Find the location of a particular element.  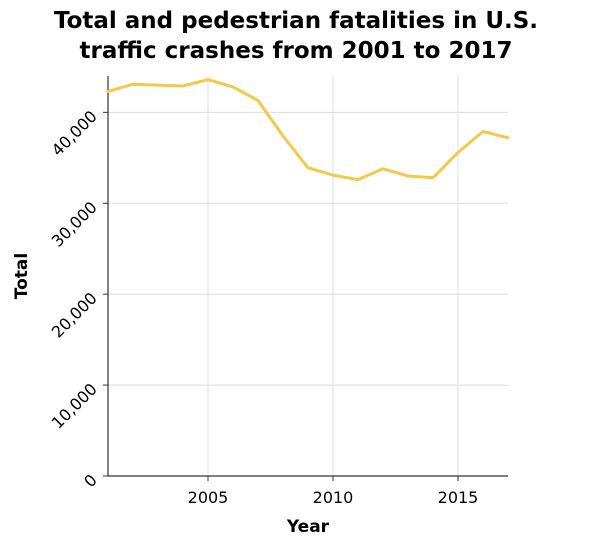

y-tick-label: 20,000 is located at coordinates (74, 315).